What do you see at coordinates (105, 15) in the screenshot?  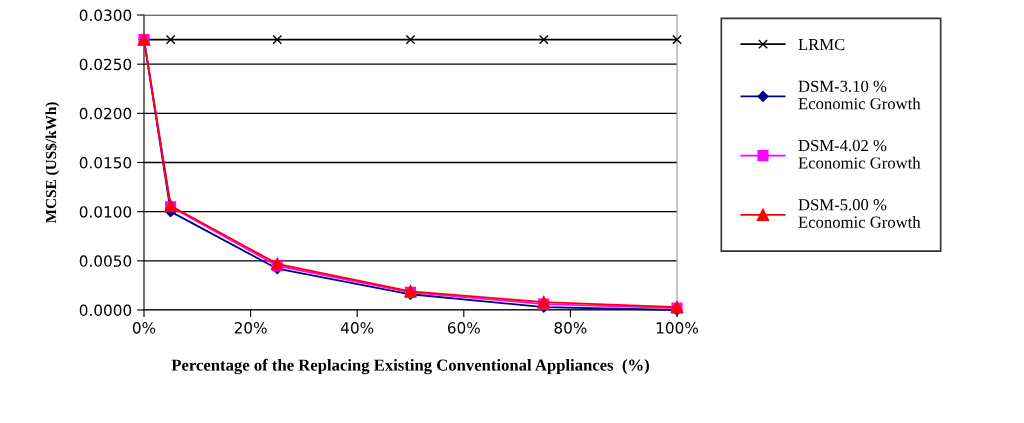 I see `y-tick-label: 0.0300` at bounding box center [105, 15].